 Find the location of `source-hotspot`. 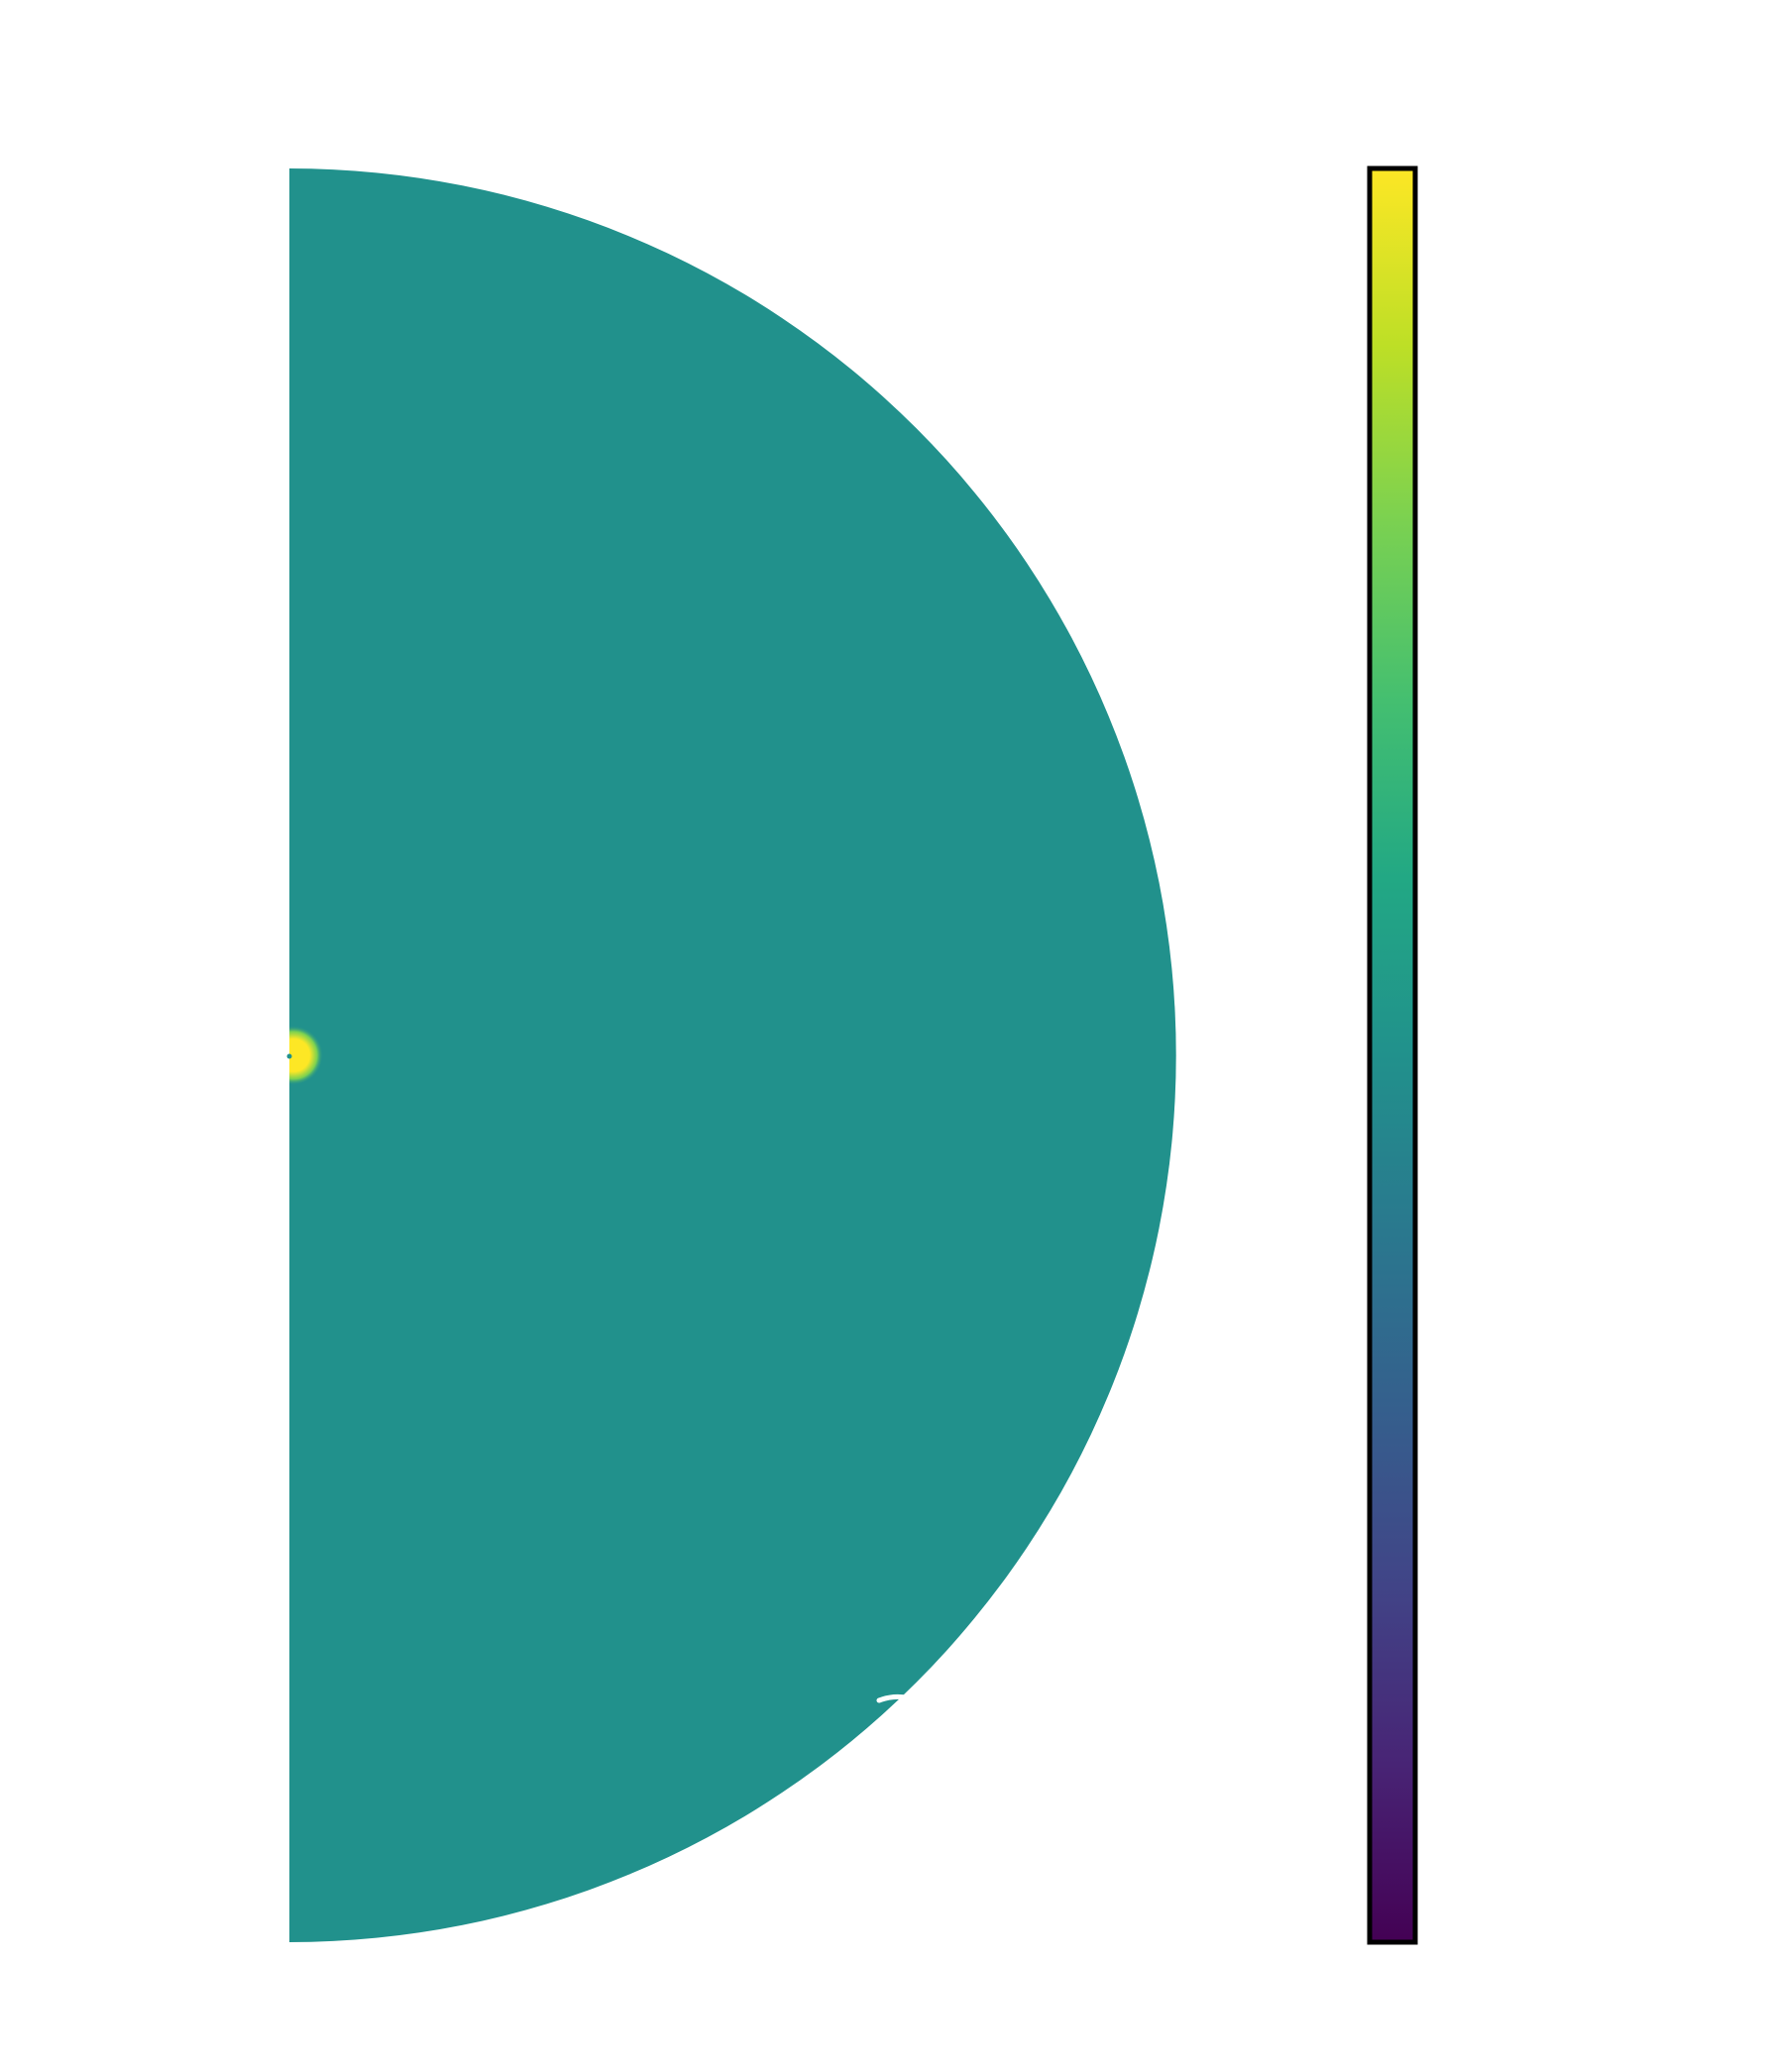

source-hotspot is located at coordinates (306, 1055).